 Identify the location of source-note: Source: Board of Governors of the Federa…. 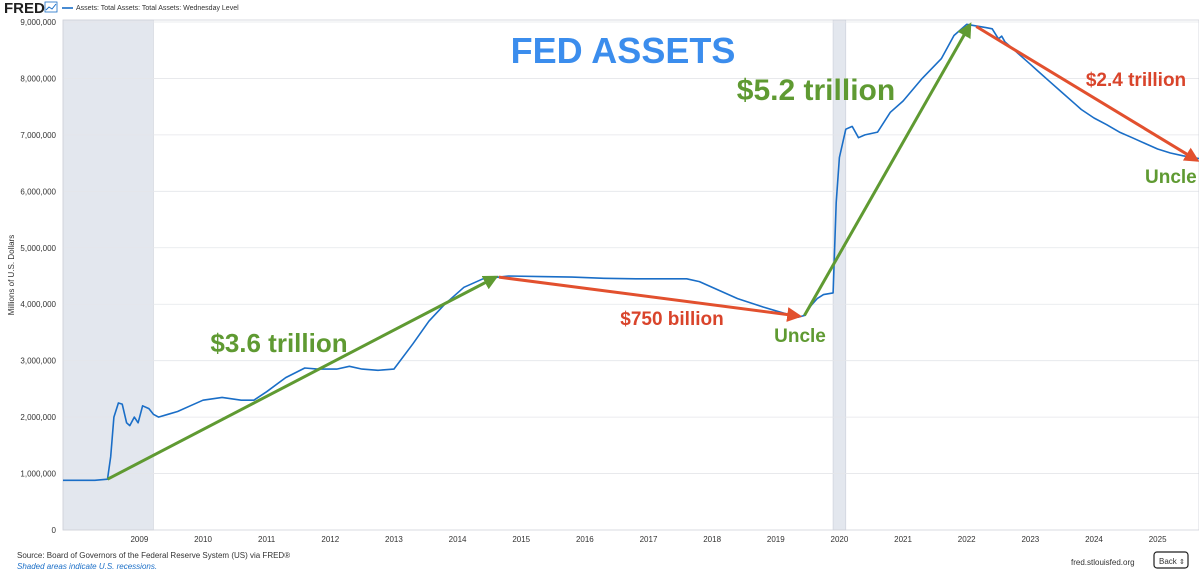
(153, 555).